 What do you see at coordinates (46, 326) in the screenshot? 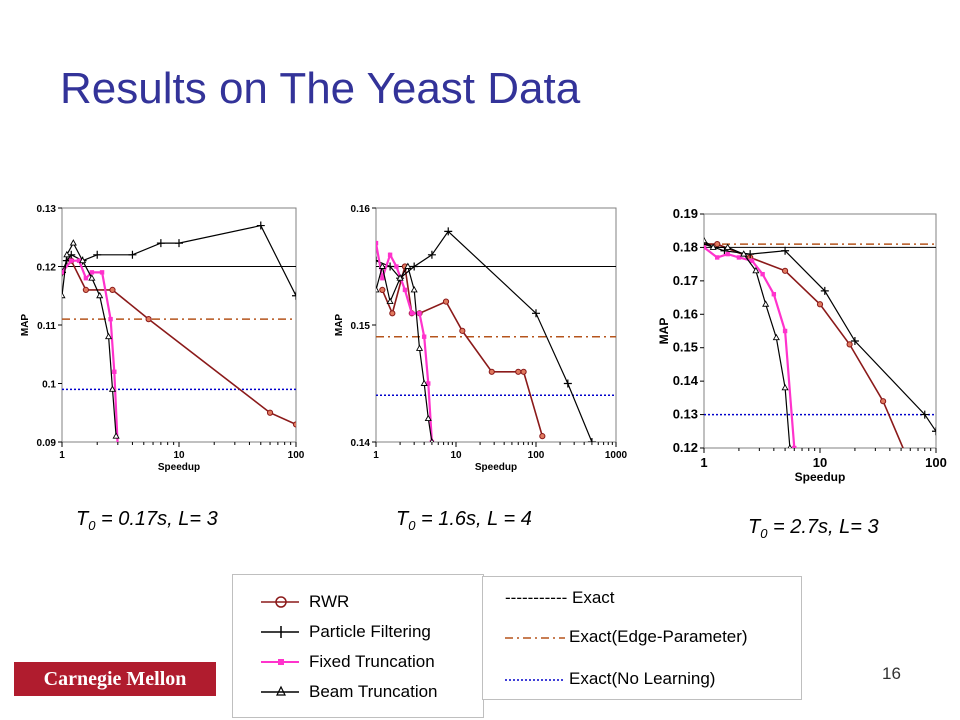
I see `y-tick-label: 0.11` at bounding box center [46, 326].